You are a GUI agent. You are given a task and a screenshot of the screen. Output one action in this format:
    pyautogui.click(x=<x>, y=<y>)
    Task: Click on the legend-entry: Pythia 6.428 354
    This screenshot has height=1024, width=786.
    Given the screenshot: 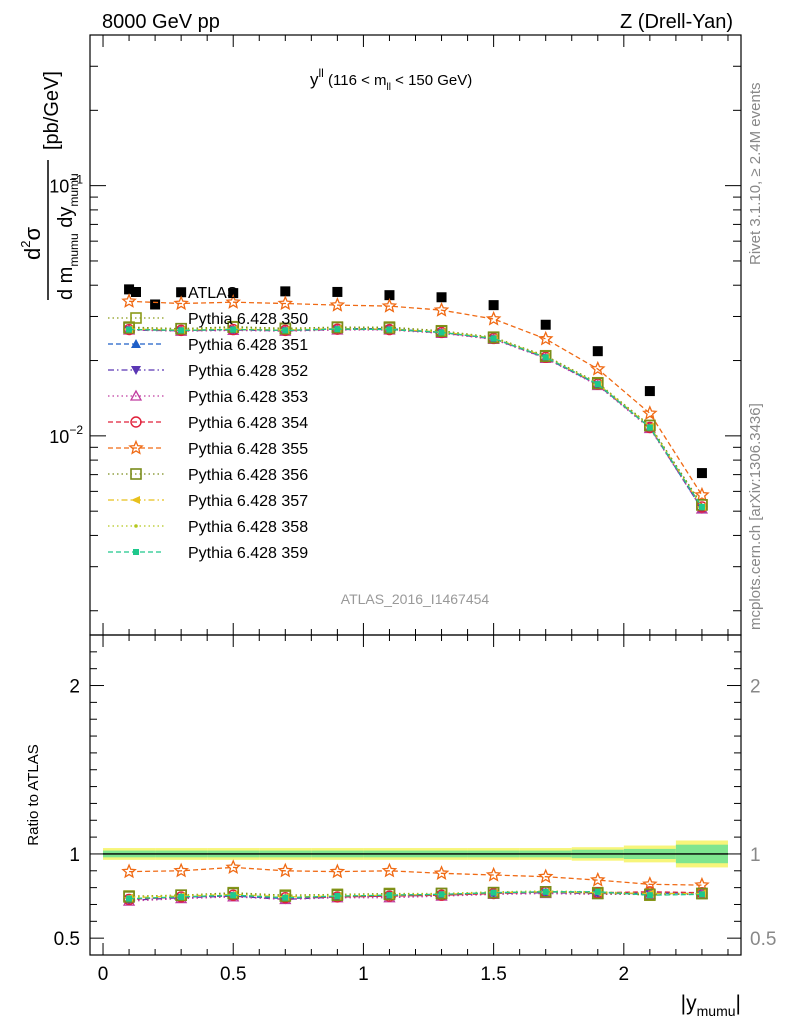 What is the action you would take?
    pyautogui.click(x=208, y=423)
    